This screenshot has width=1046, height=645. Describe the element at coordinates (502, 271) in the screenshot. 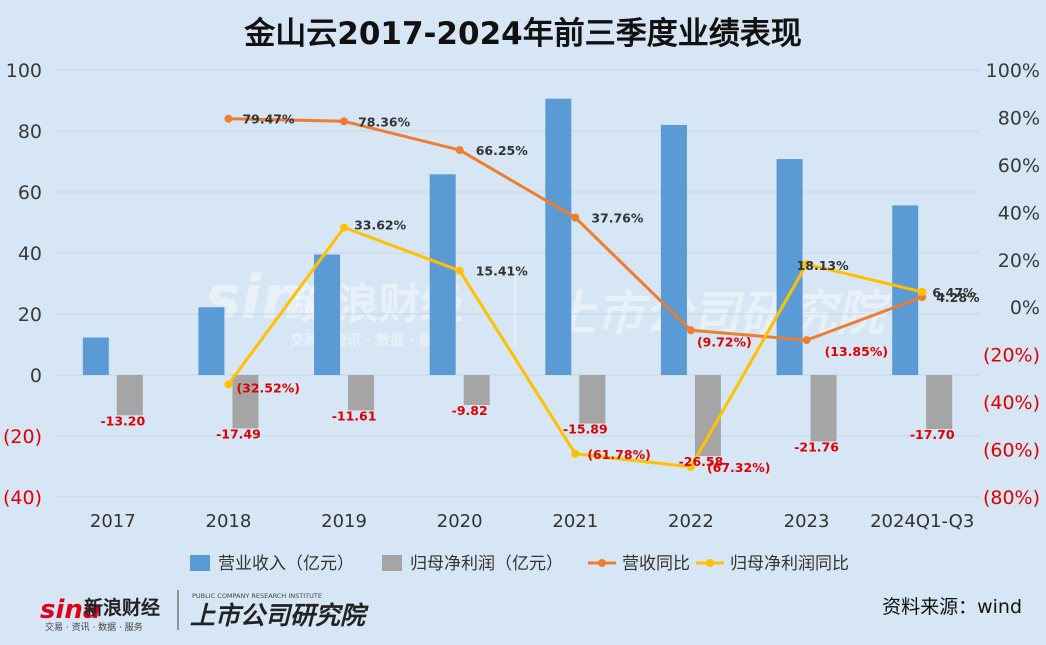

I see `net-profit-yoy-data-label: 15.41%` at that location.